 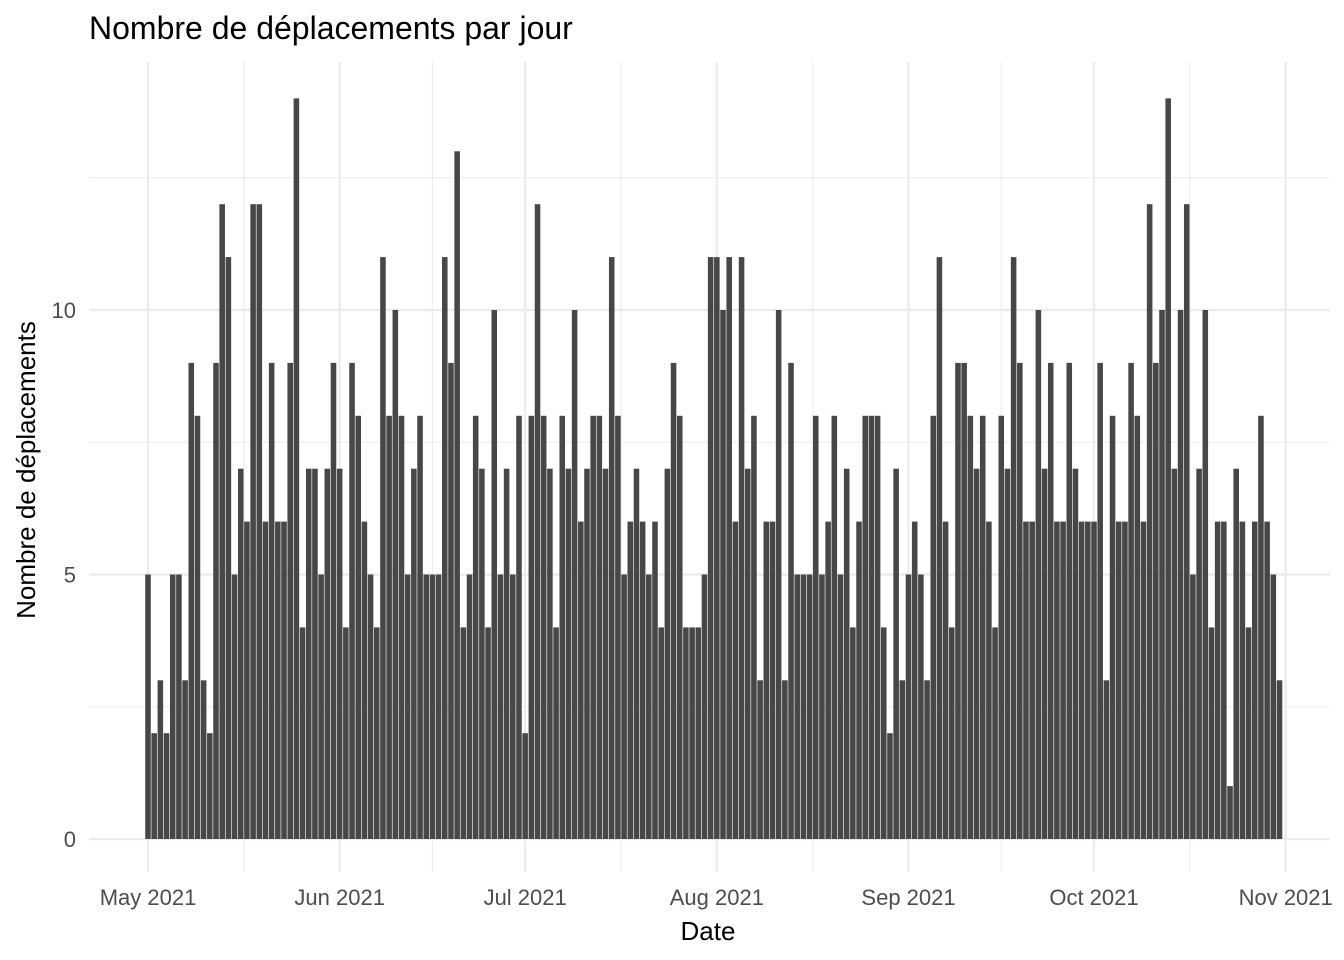 I want to click on x-tick-label: Oct 2021, so click(x=1093, y=897).